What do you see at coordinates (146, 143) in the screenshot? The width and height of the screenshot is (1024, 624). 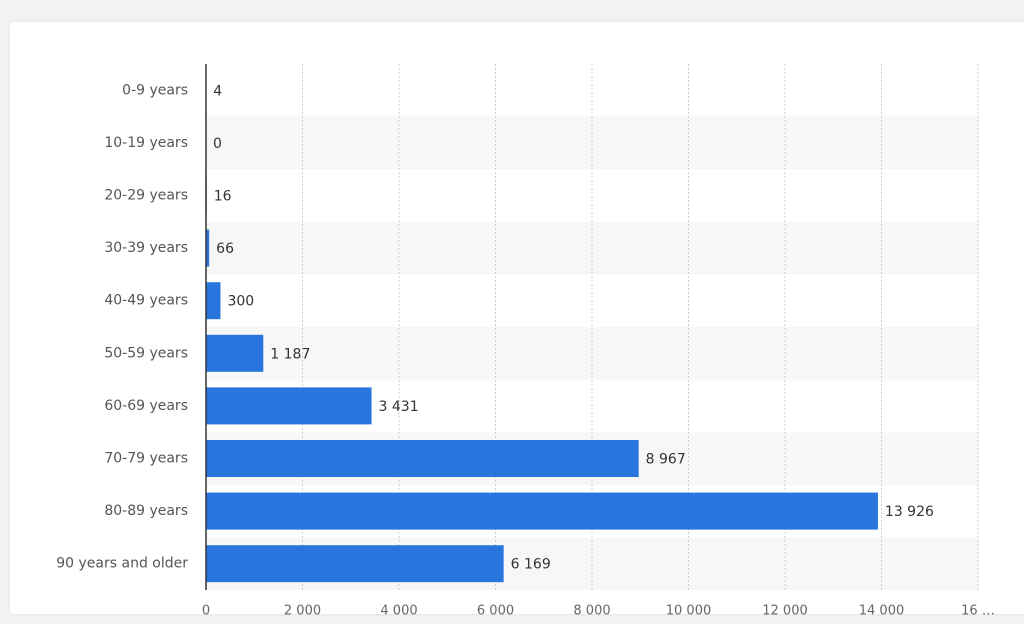 I see `category-label: 10-19 years` at bounding box center [146, 143].